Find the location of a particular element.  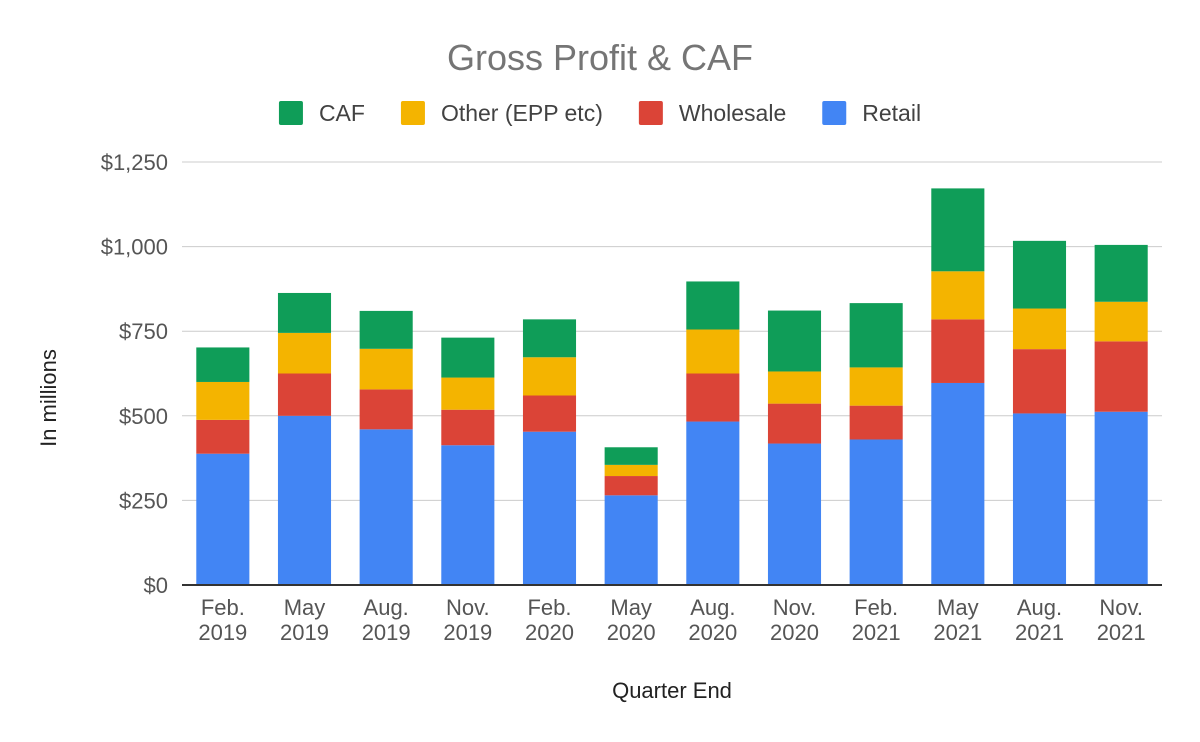

legend-label: Wholesale is located at coordinates (732, 113).